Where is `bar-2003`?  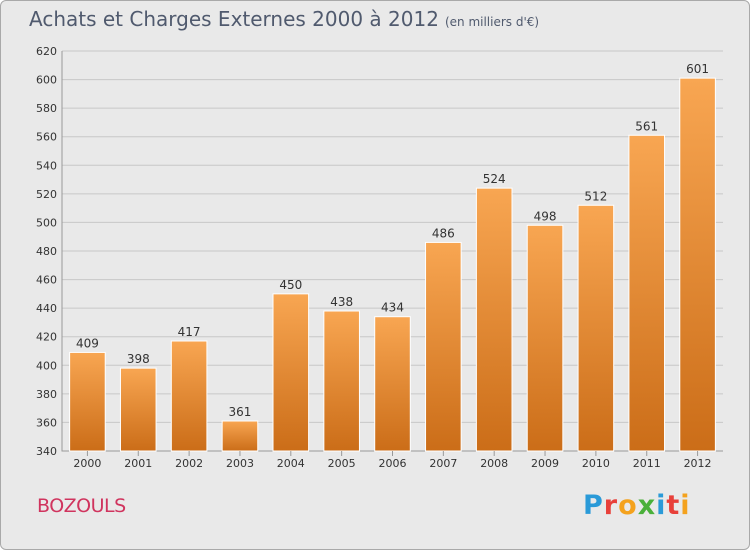
bar-2003 is located at coordinates (240, 436).